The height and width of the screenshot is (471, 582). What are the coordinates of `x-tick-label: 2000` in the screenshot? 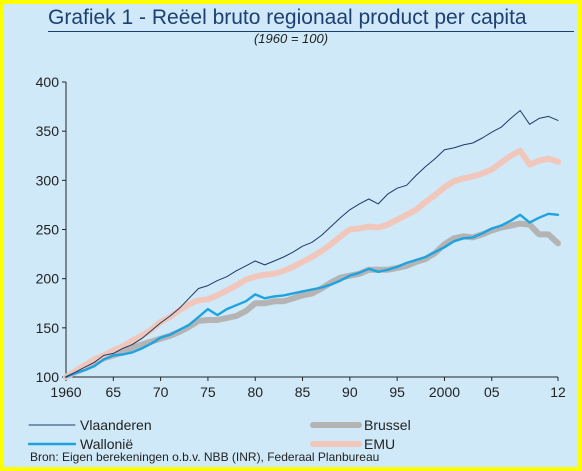 It's located at (444, 392).